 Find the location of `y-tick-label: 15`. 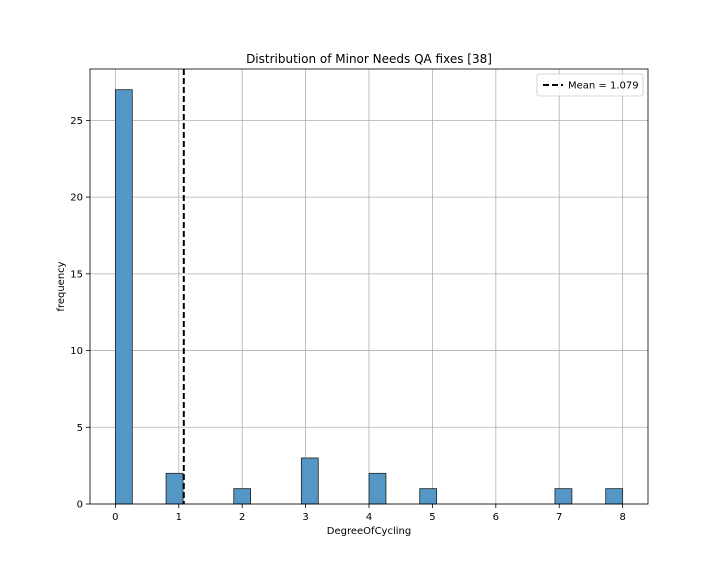

y-tick-label: 15 is located at coordinates (76, 274).